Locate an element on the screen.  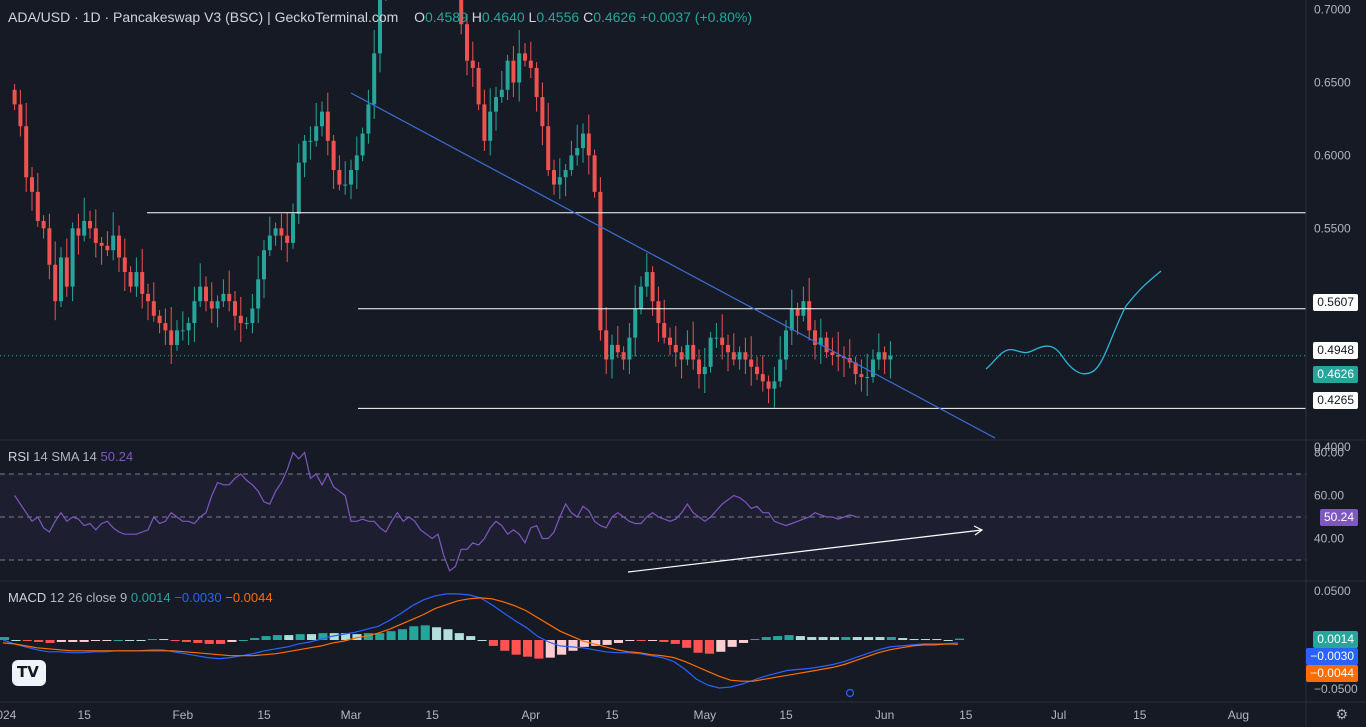
time-tick-label: Mar is located at coordinates (351, 715).